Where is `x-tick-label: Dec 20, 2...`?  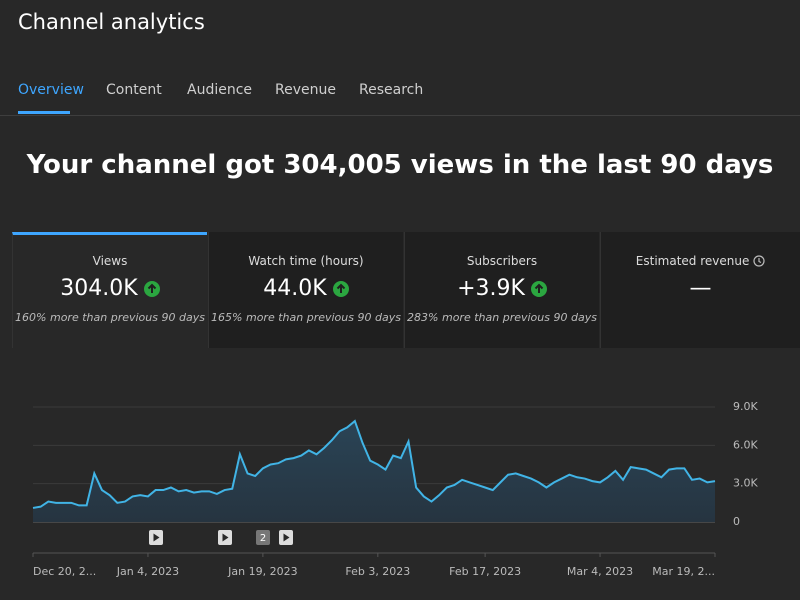
x-tick-label: Dec 20, 2... is located at coordinates (64, 571).